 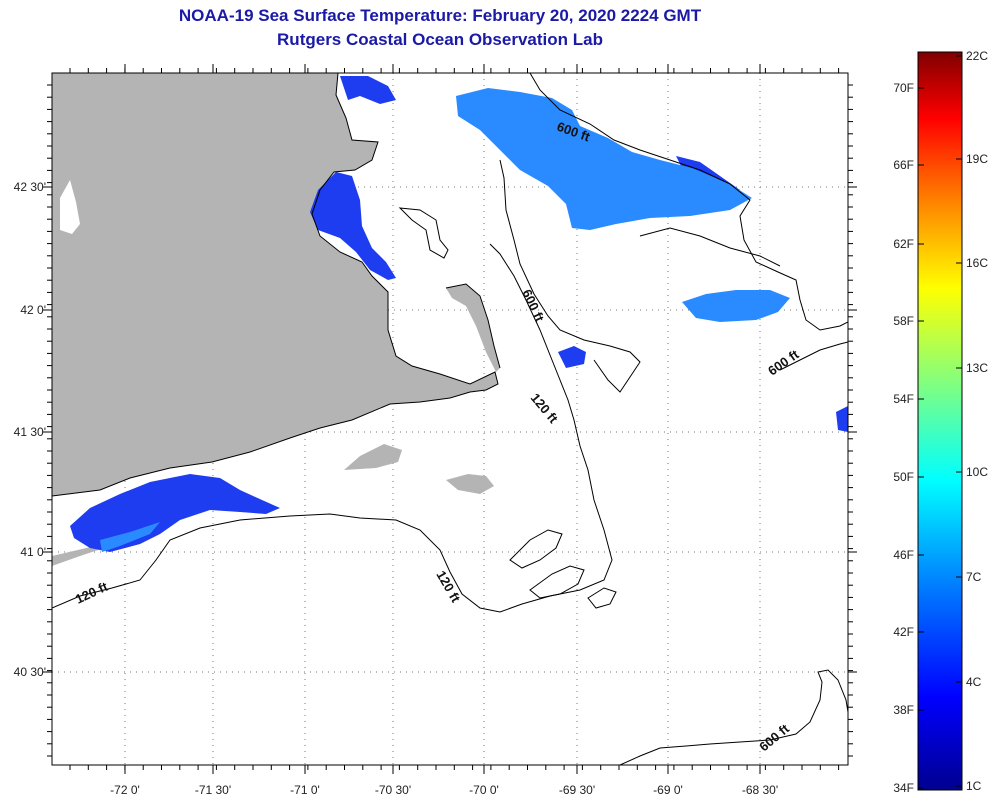 I want to click on sst-patch-north, so click(x=368, y=90).